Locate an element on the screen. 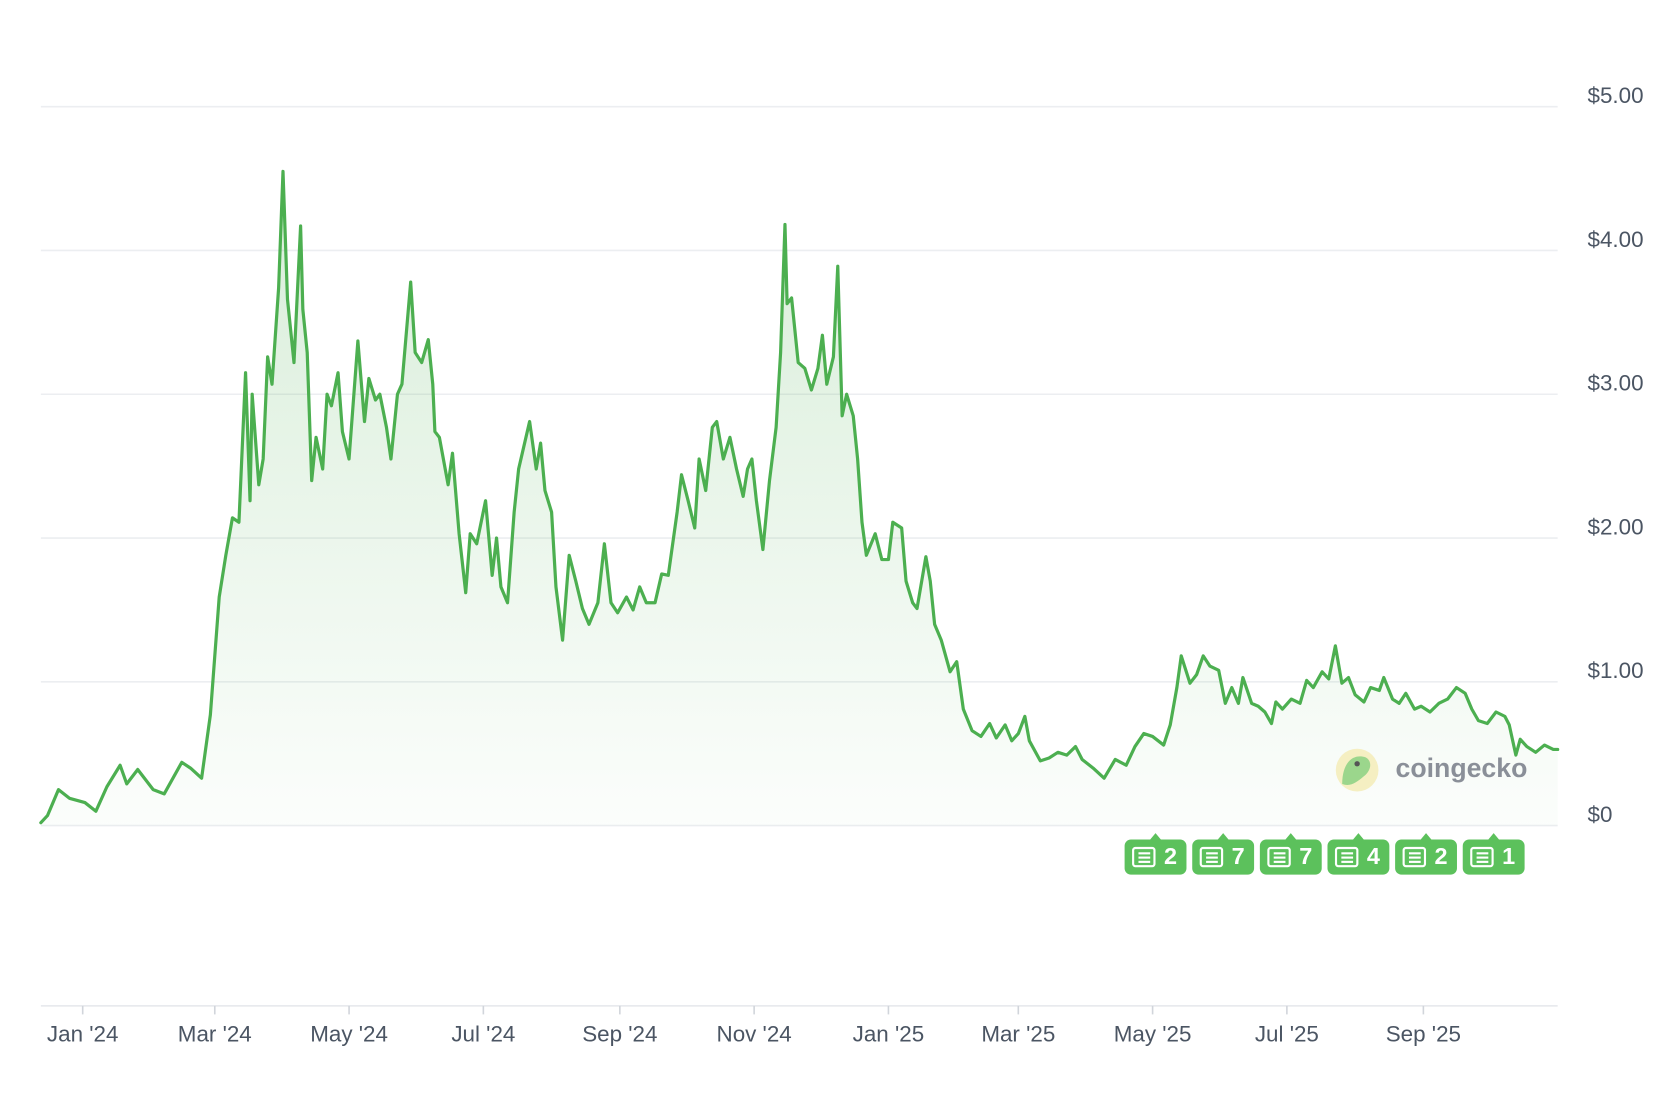 This screenshot has width=1670, height=1093. news-badge: 4 is located at coordinates (1358, 854).